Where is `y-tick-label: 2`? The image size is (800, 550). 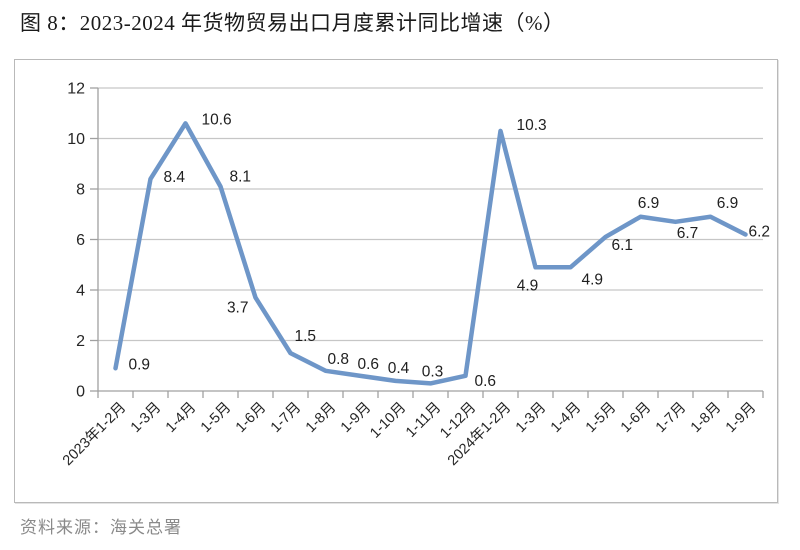 y-tick-label: 2 is located at coordinates (80, 341).